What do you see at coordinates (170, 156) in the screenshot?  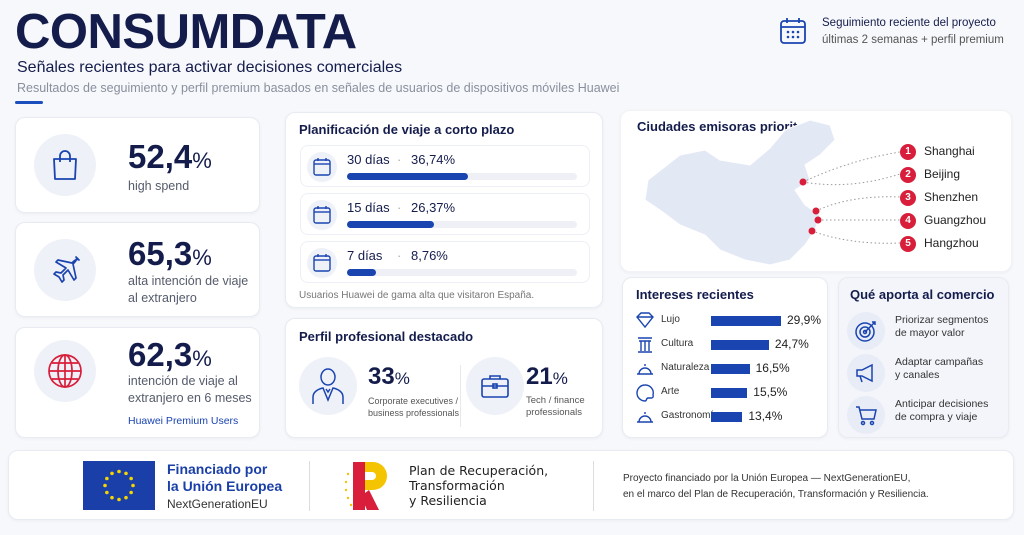 I see `stat-value: 52,4%` at bounding box center [170, 156].